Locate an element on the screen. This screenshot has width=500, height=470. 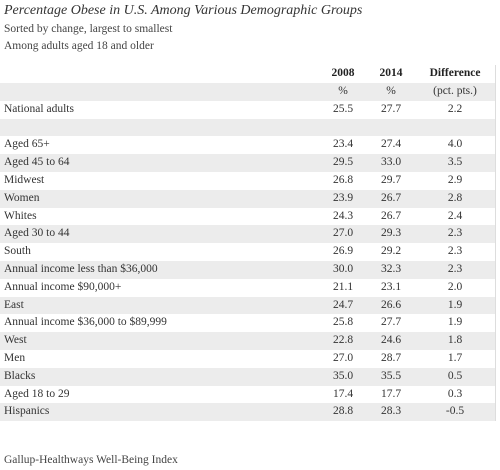
table-cell: 2.8 is located at coordinates (455, 198).